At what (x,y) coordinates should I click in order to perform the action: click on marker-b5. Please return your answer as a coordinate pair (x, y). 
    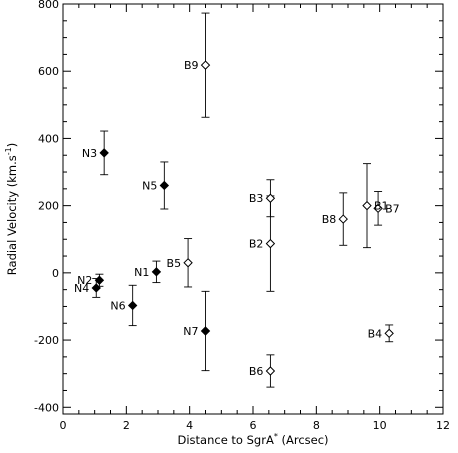
    Looking at the image, I should click on (188, 263).